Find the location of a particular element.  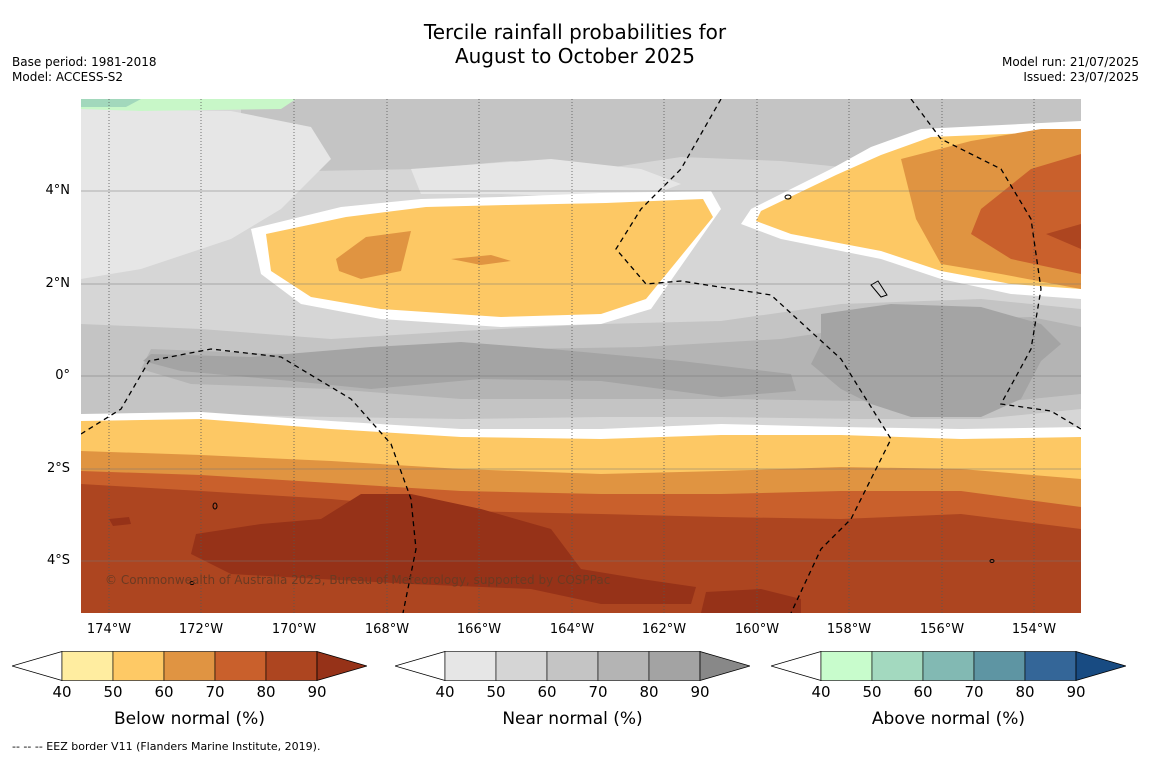

longitude-tick-label: 168°W is located at coordinates (387, 629).